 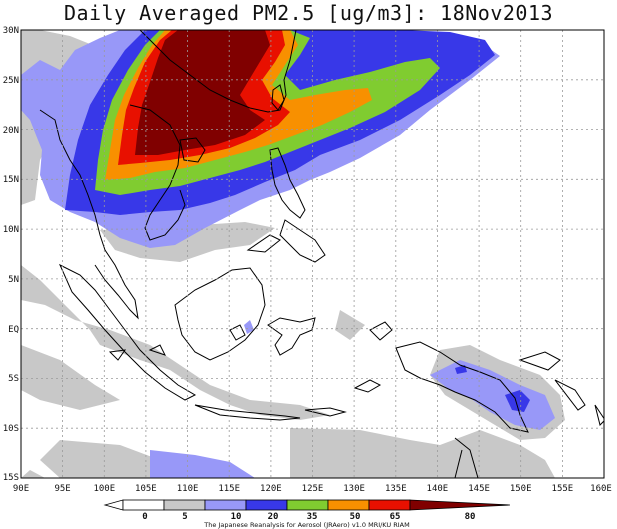 What do you see at coordinates (308, 13) in the screenshot?
I see `map-title: Daily Averaged PM2.5 [ug/m3]: 18Nov2013` at bounding box center [308, 13].